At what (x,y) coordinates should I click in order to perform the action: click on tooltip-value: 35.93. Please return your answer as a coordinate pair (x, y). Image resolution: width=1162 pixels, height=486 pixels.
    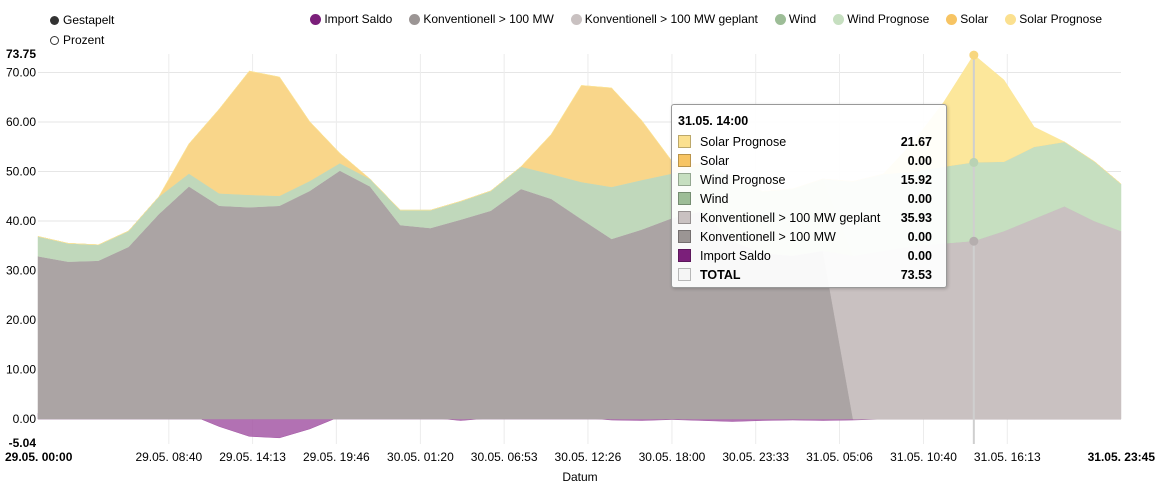
    Looking at the image, I should click on (916, 217).